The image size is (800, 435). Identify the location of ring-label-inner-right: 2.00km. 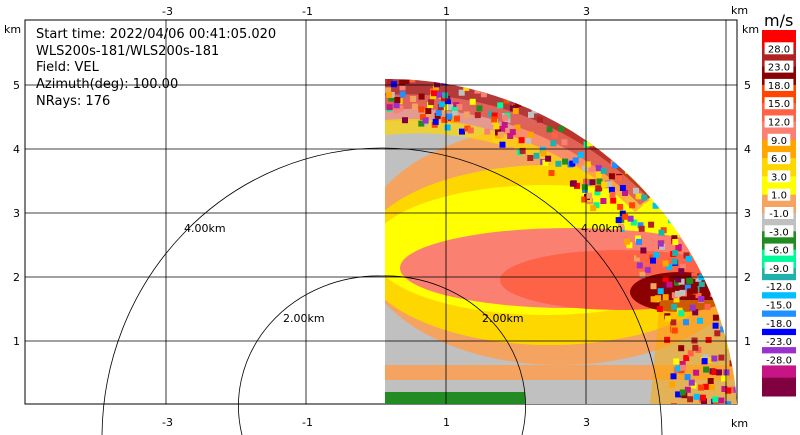
(503, 318).